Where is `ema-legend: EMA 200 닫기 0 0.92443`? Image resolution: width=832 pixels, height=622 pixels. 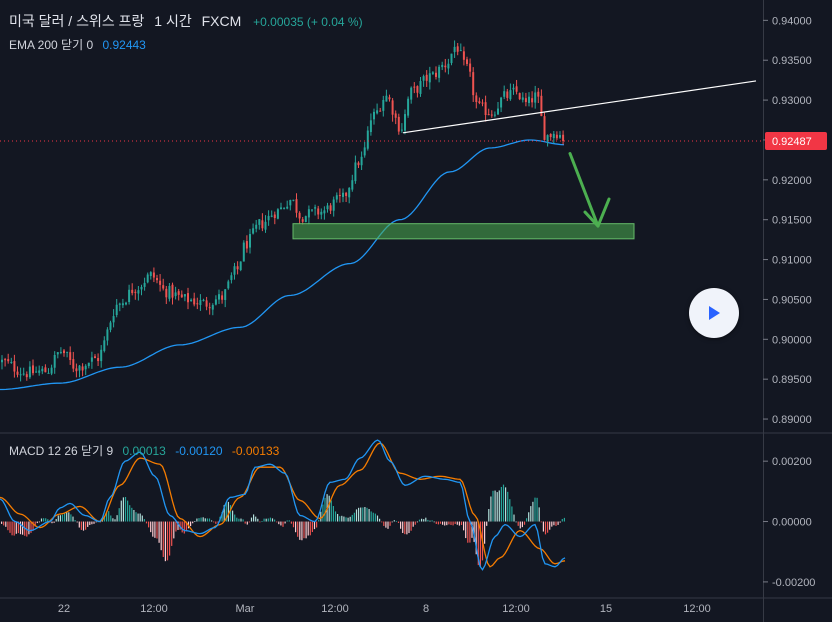 ema-legend: EMA 200 닫기 0 0.92443 is located at coordinates (80, 44).